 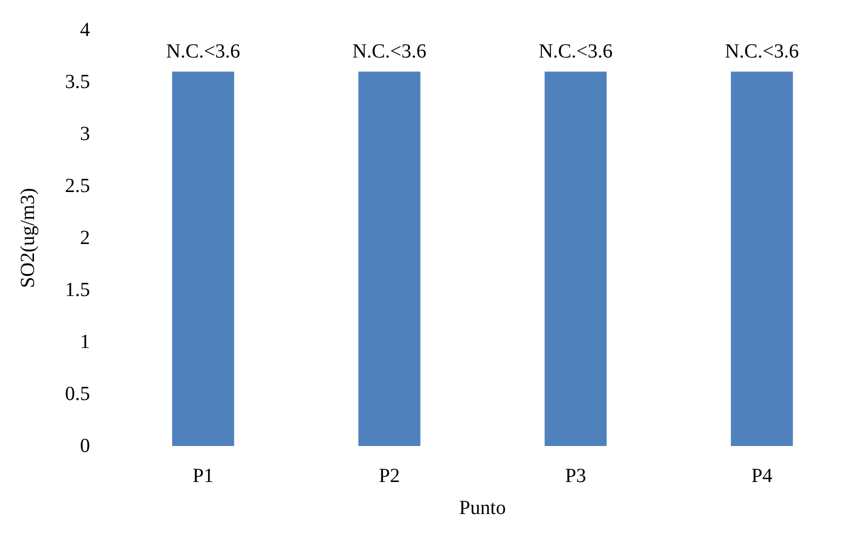 I want to click on y-tick-label: 3, so click(x=85, y=134).